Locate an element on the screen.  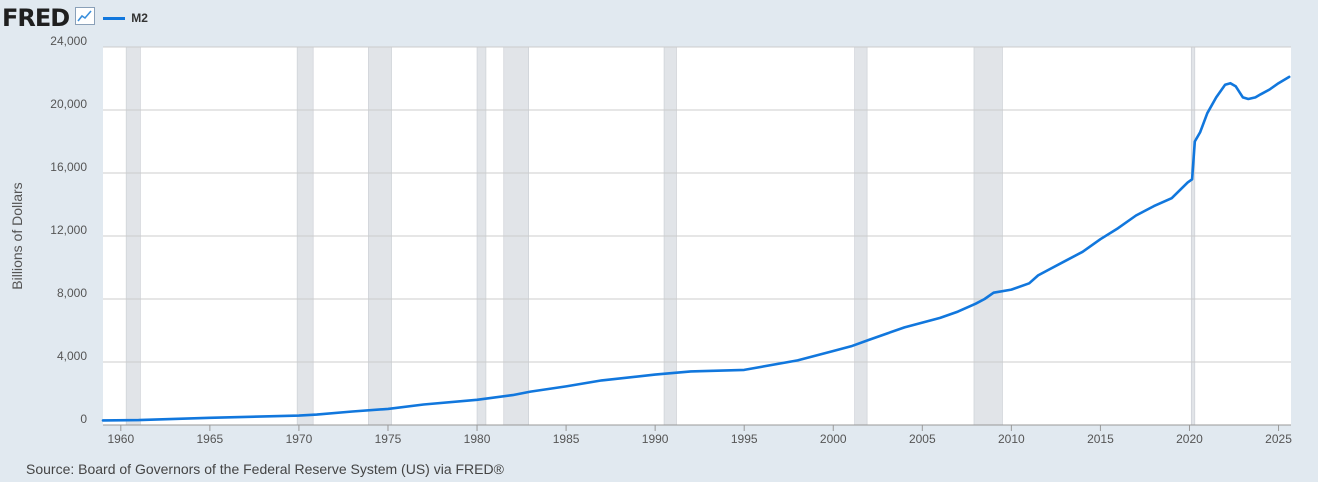
x-tick-label: 1965 is located at coordinates (210, 439).